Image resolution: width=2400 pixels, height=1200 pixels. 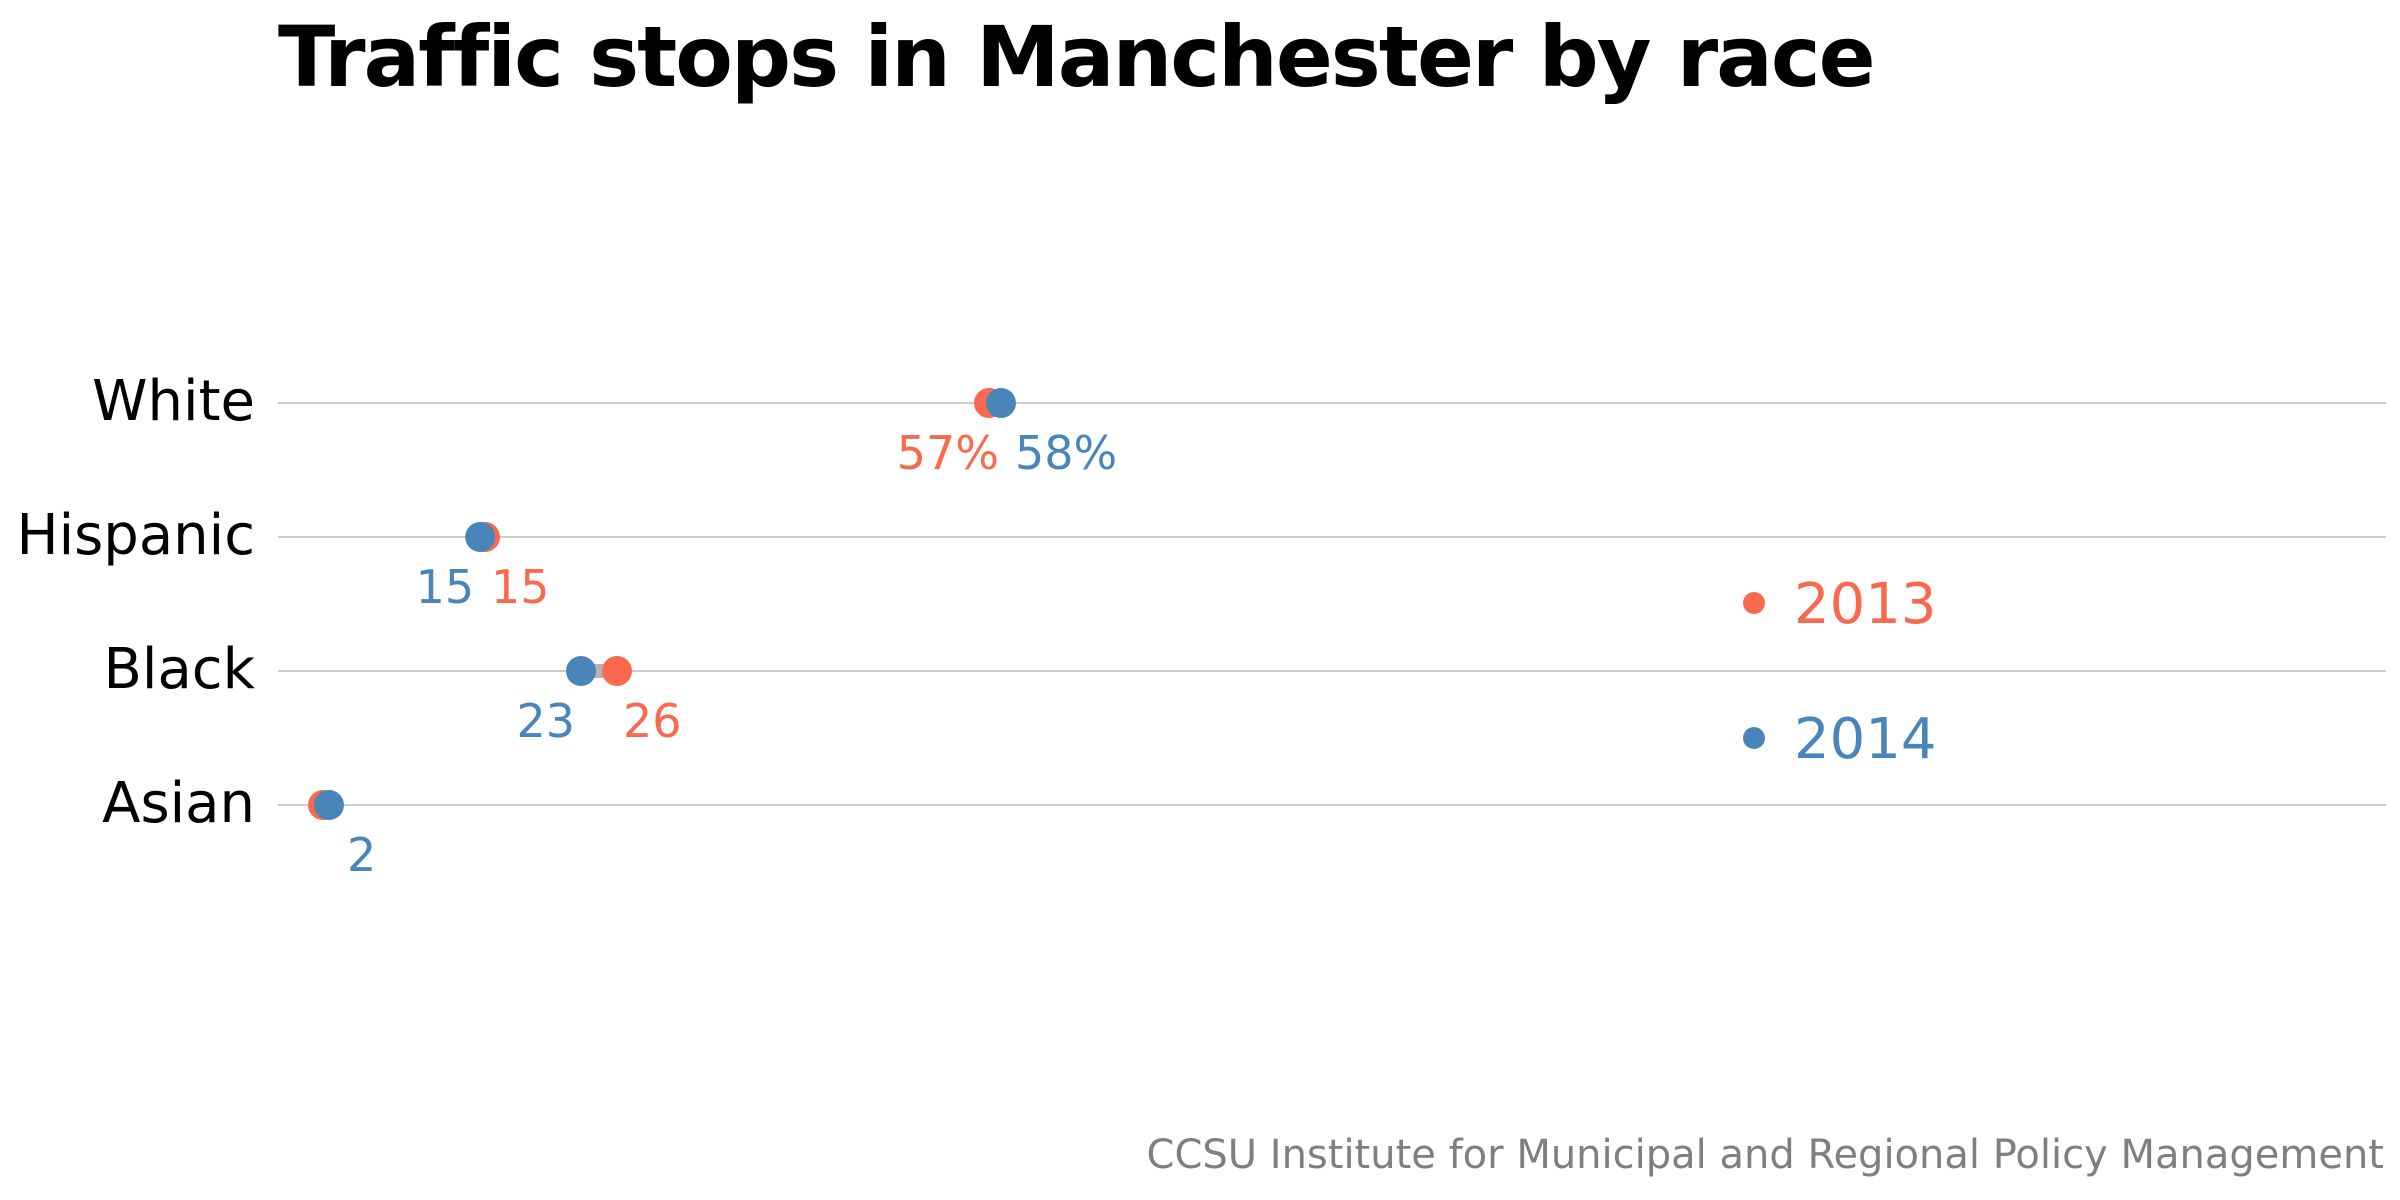 What do you see at coordinates (652, 721) in the screenshot?
I see `data-label-2013: 26` at bounding box center [652, 721].